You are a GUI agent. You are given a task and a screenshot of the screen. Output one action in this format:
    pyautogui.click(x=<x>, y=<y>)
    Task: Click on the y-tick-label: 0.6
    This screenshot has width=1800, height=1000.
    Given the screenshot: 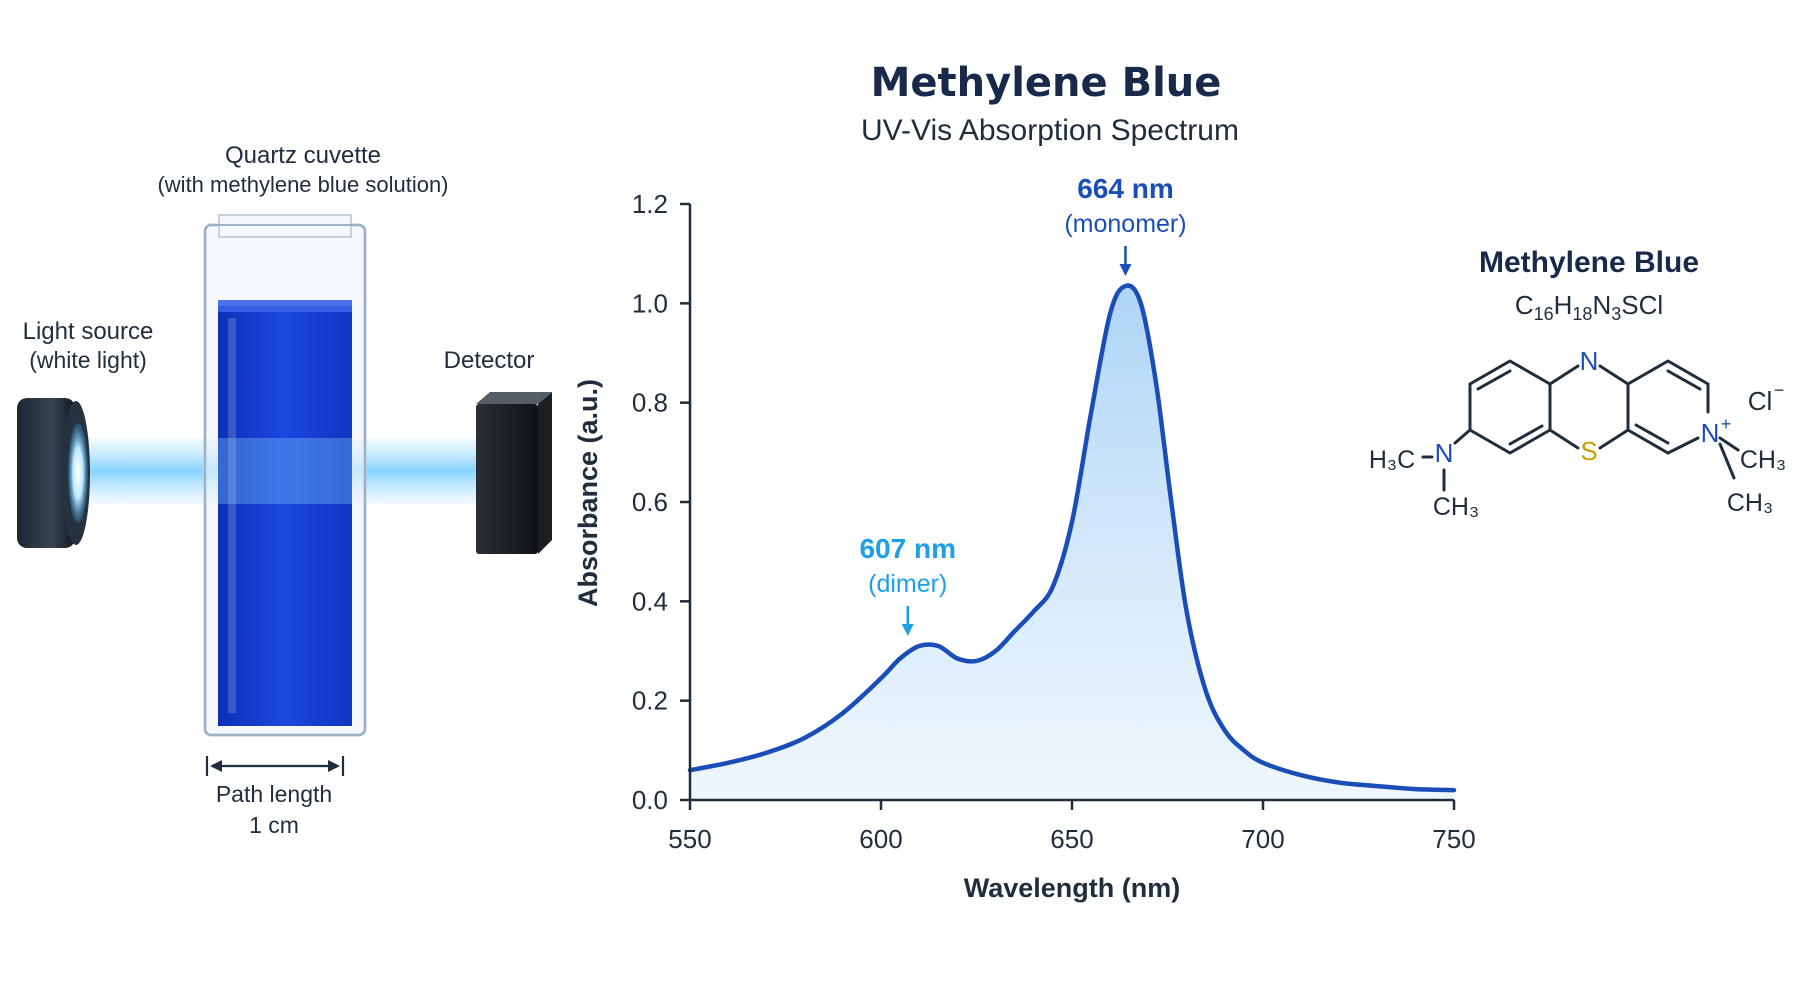 What is the action you would take?
    pyautogui.click(x=650, y=502)
    